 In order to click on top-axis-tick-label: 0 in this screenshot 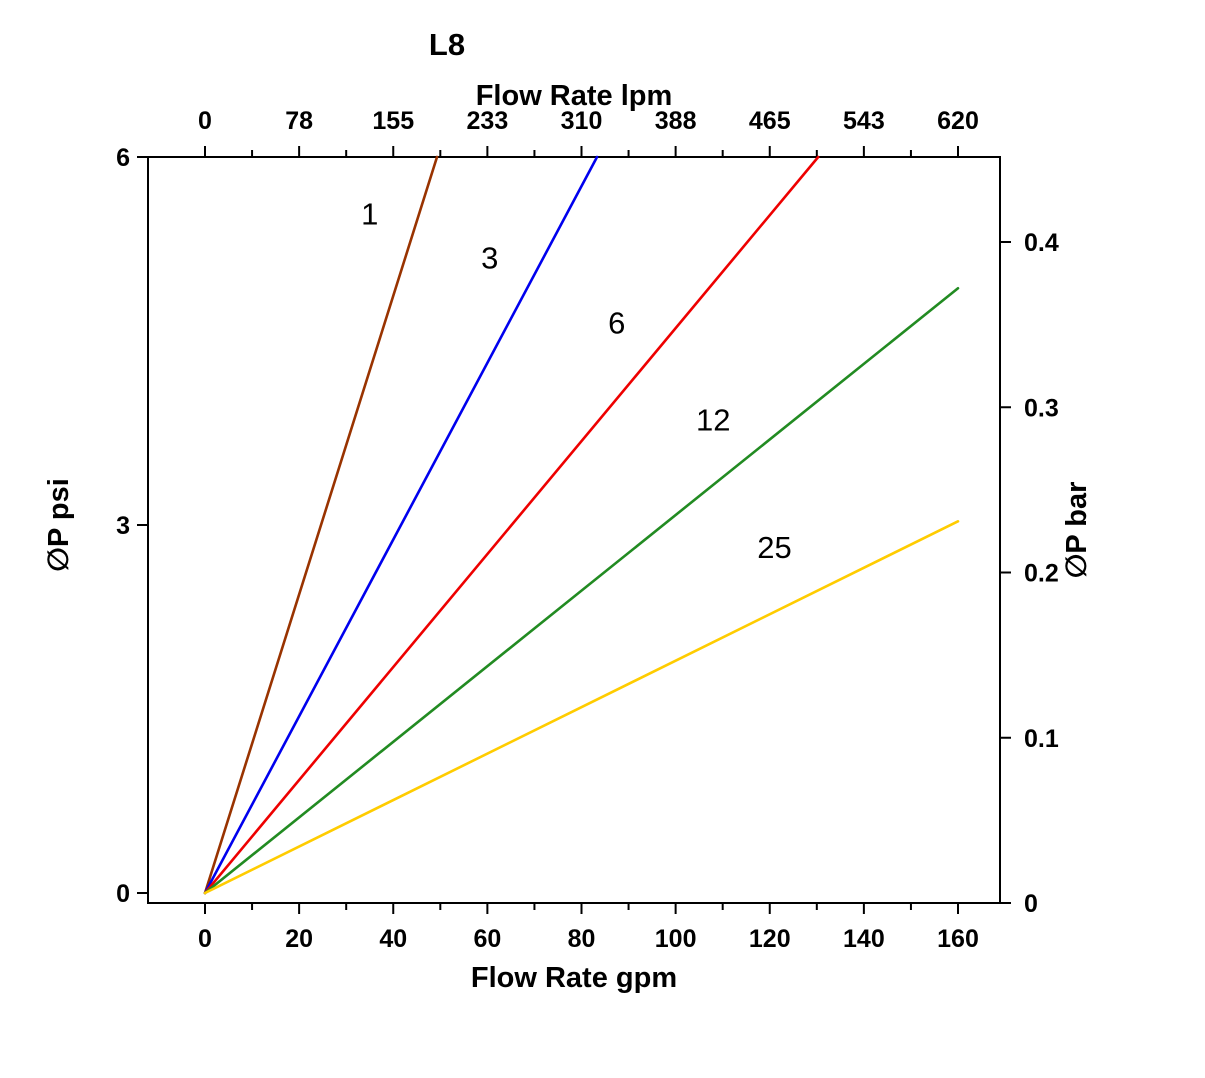, I will do `click(205, 121)`.